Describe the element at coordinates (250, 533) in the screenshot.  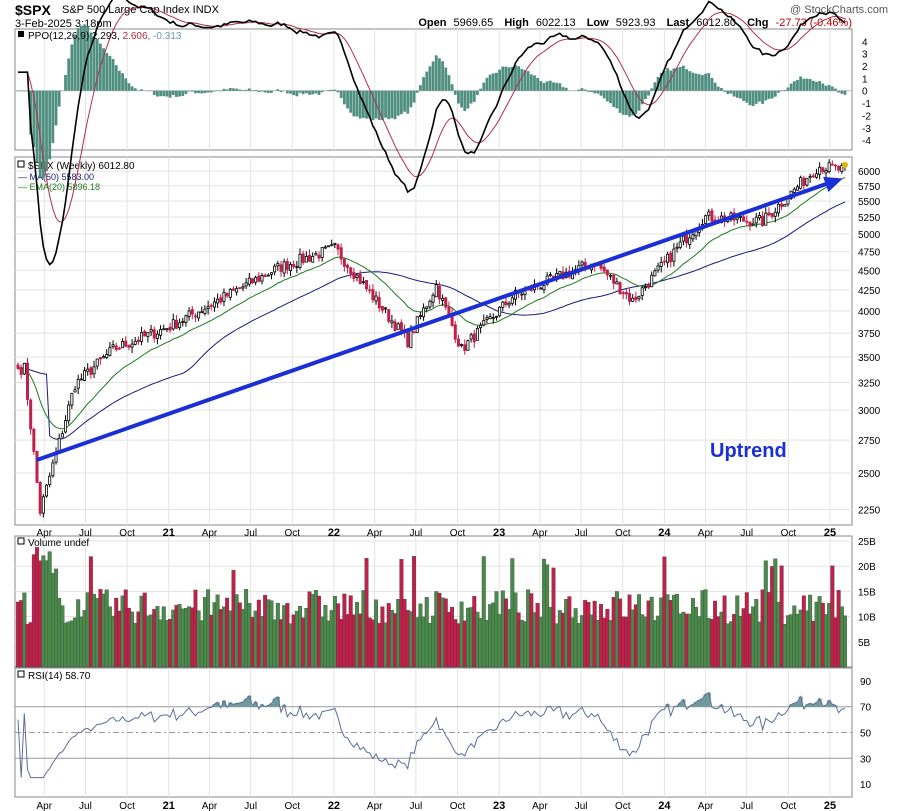
I see `x-tick-label-price: Jul` at that location.